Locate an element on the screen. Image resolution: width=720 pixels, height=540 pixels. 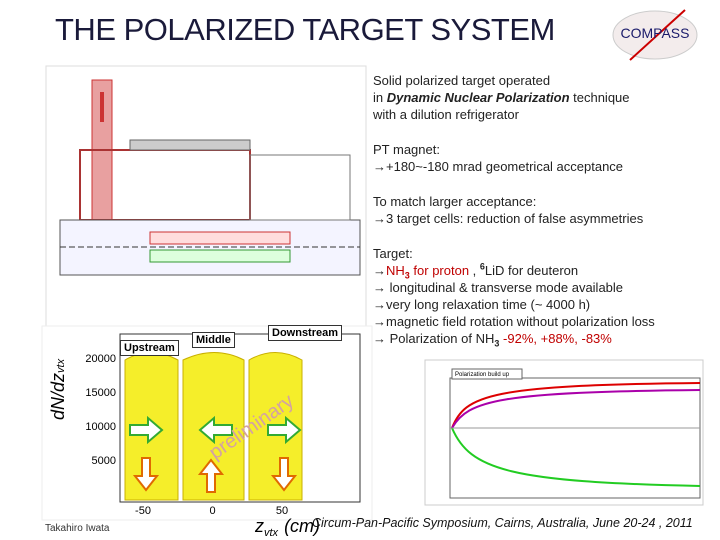
logo-bg is located at coordinates (655, 35).